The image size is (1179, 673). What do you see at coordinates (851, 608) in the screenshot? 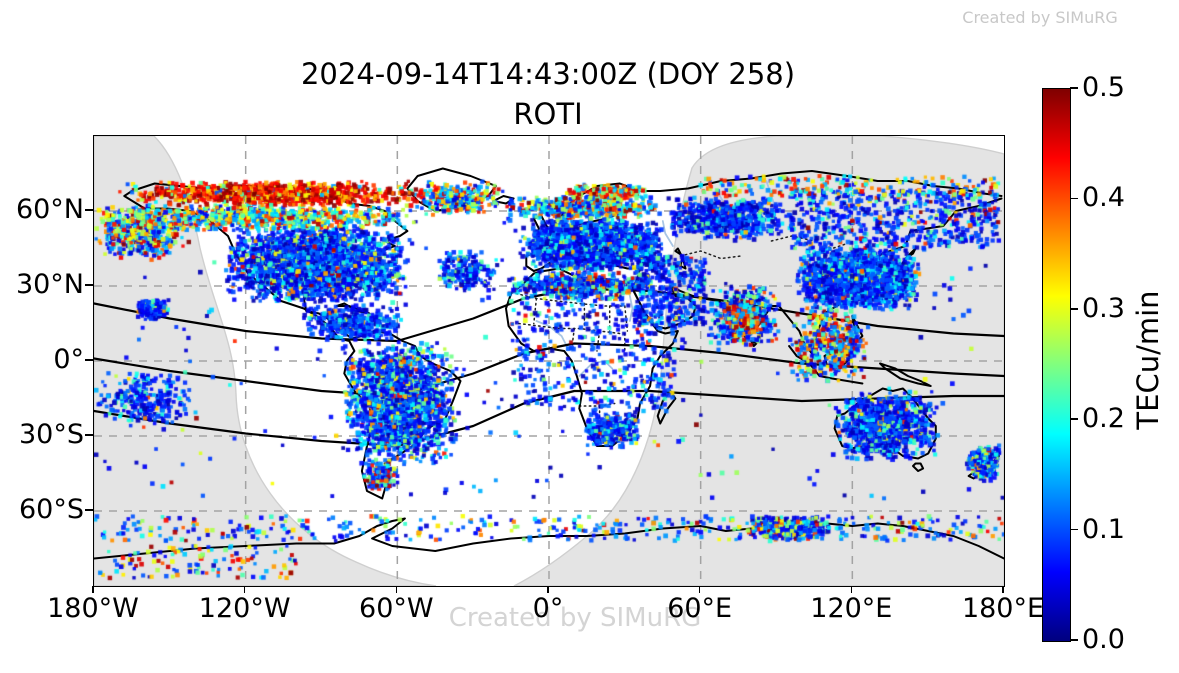
I see `x-axis-tick-label: 120°E` at bounding box center [851, 608].